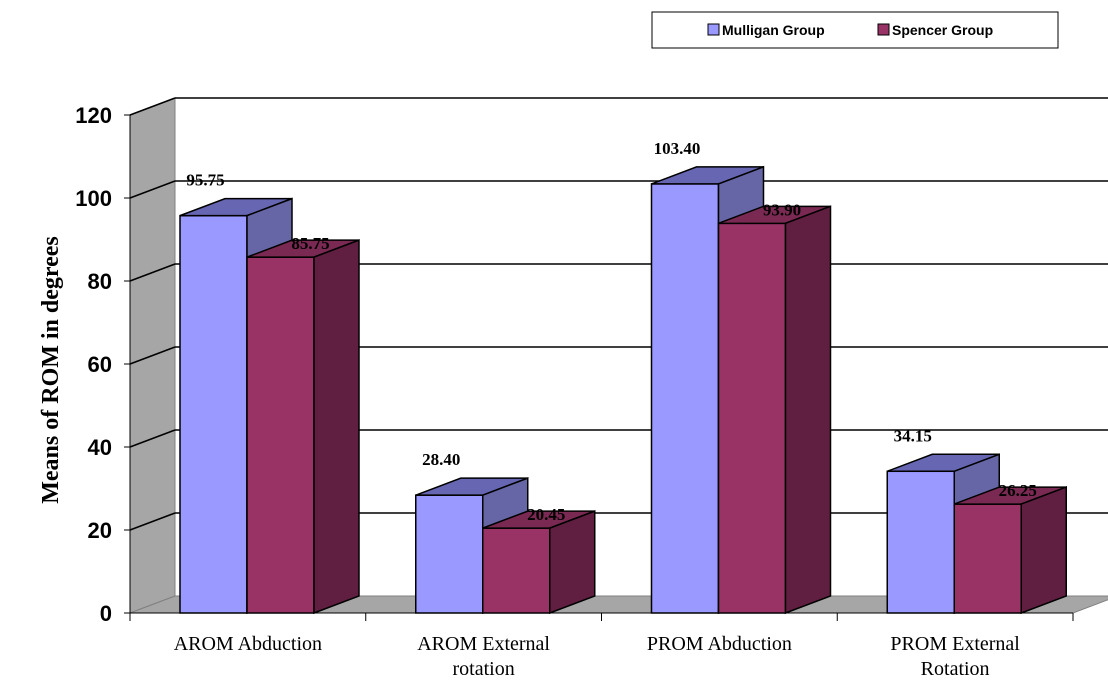  What do you see at coordinates (942, 30) in the screenshot?
I see `legend-label: Spencer Group` at bounding box center [942, 30].